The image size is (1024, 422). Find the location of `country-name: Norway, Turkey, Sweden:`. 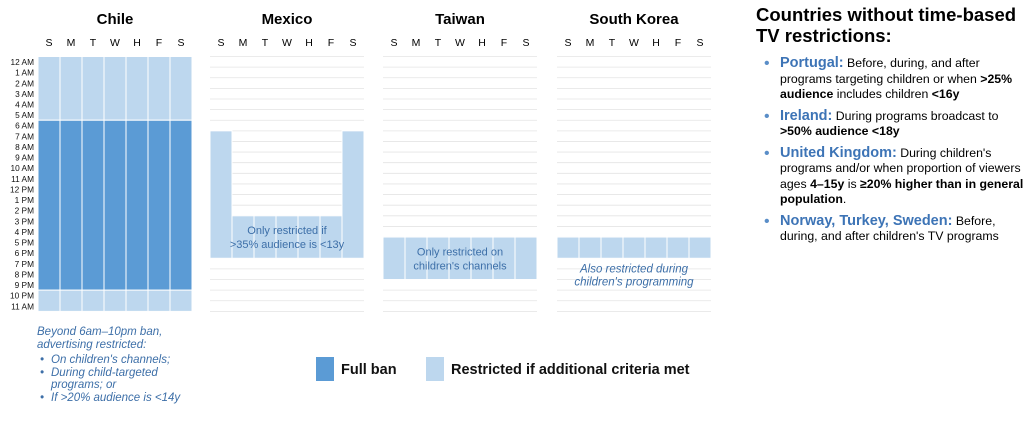

country-name: Norway, Turkey, Sweden: is located at coordinates (866, 220).